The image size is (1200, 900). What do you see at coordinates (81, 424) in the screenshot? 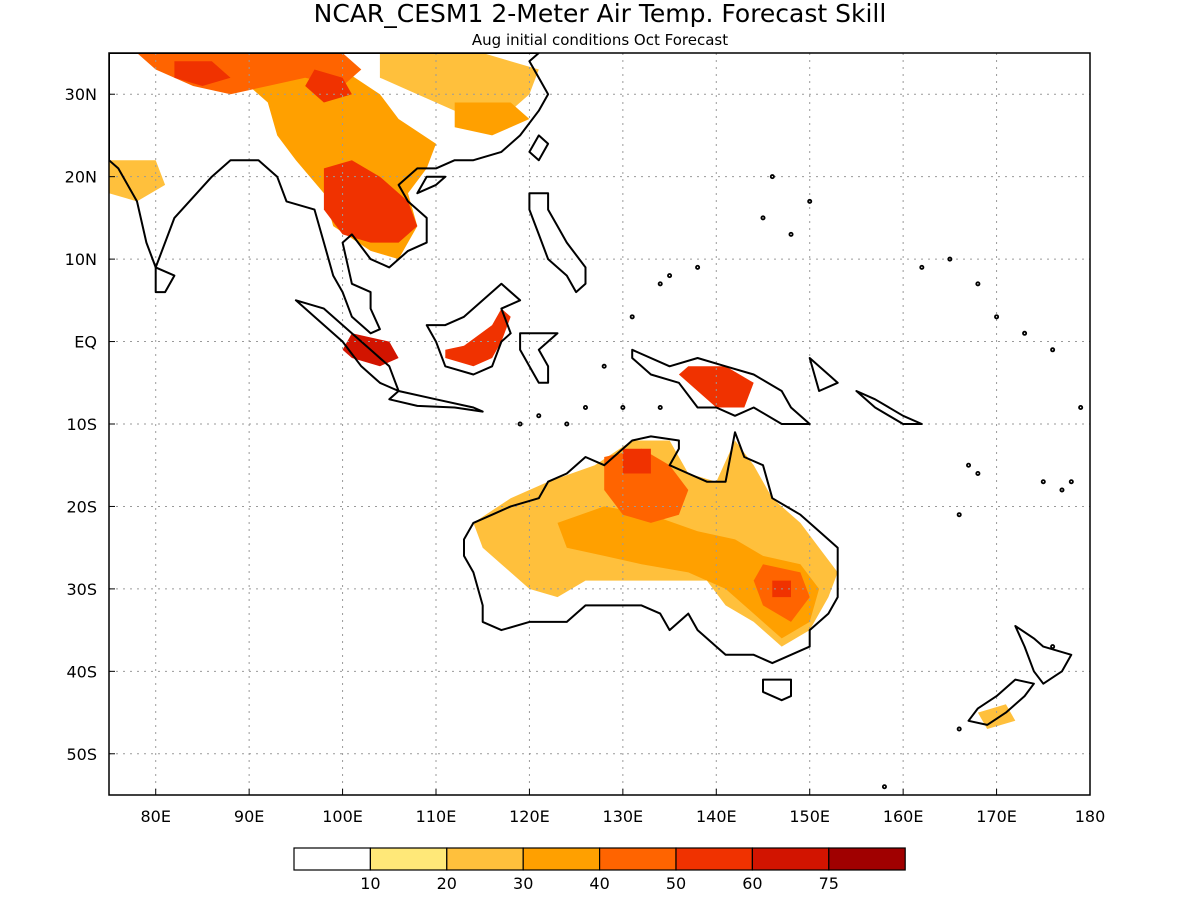
I see `lat-tick-label: 10S` at bounding box center [81, 424].